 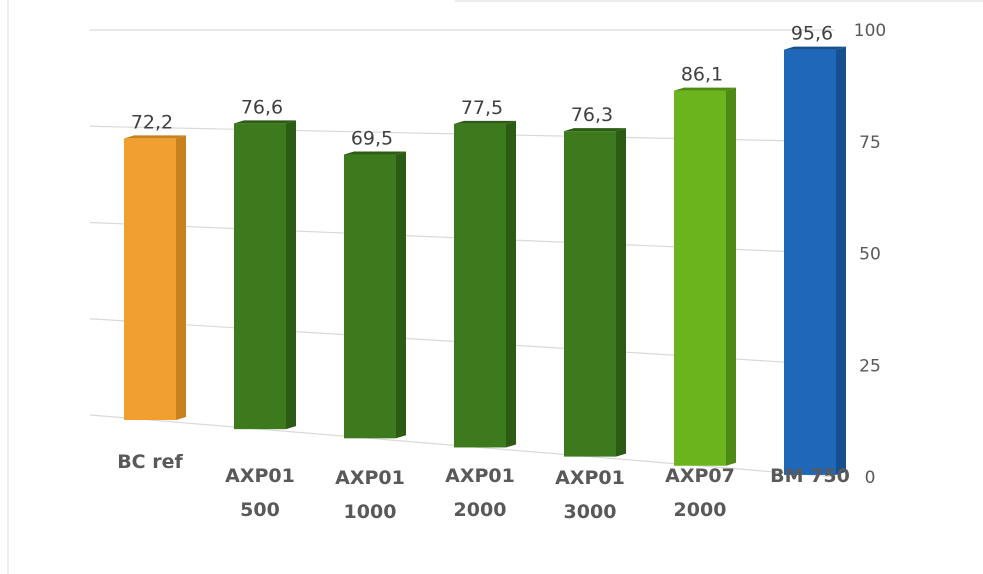 What do you see at coordinates (590, 495) in the screenshot?
I see `category-label: AXP01 3000` at bounding box center [590, 495].